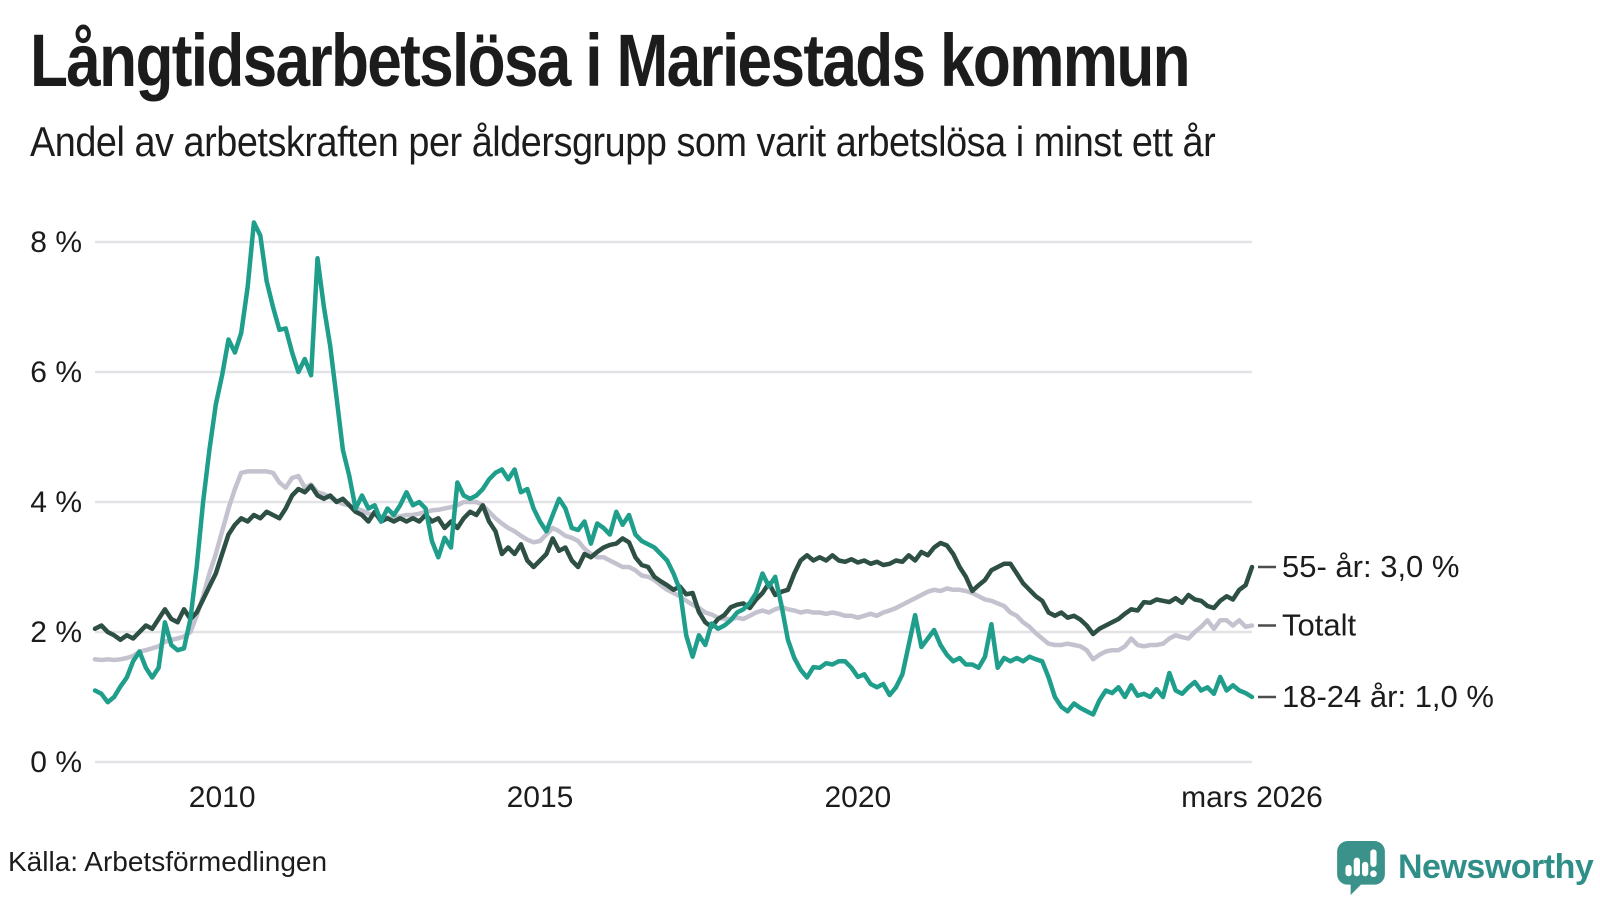 Image resolution: width=1600 pixels, height=900 pixels. I want to click on newsworthy-logo-icon, so click(1361, 868).